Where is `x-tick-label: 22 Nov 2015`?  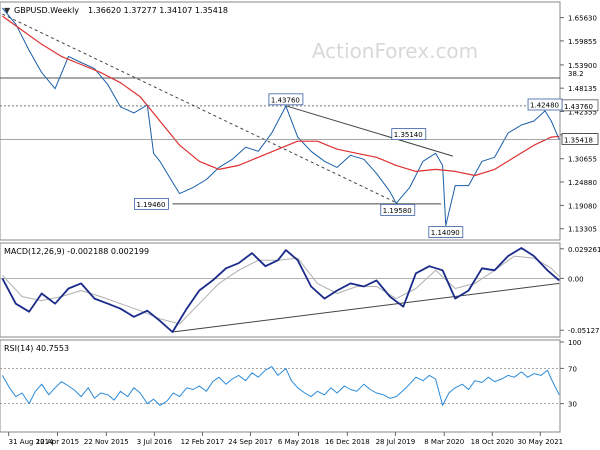 x-tick-label: 22 Nov 2015 is located at coordinates (106, 442).